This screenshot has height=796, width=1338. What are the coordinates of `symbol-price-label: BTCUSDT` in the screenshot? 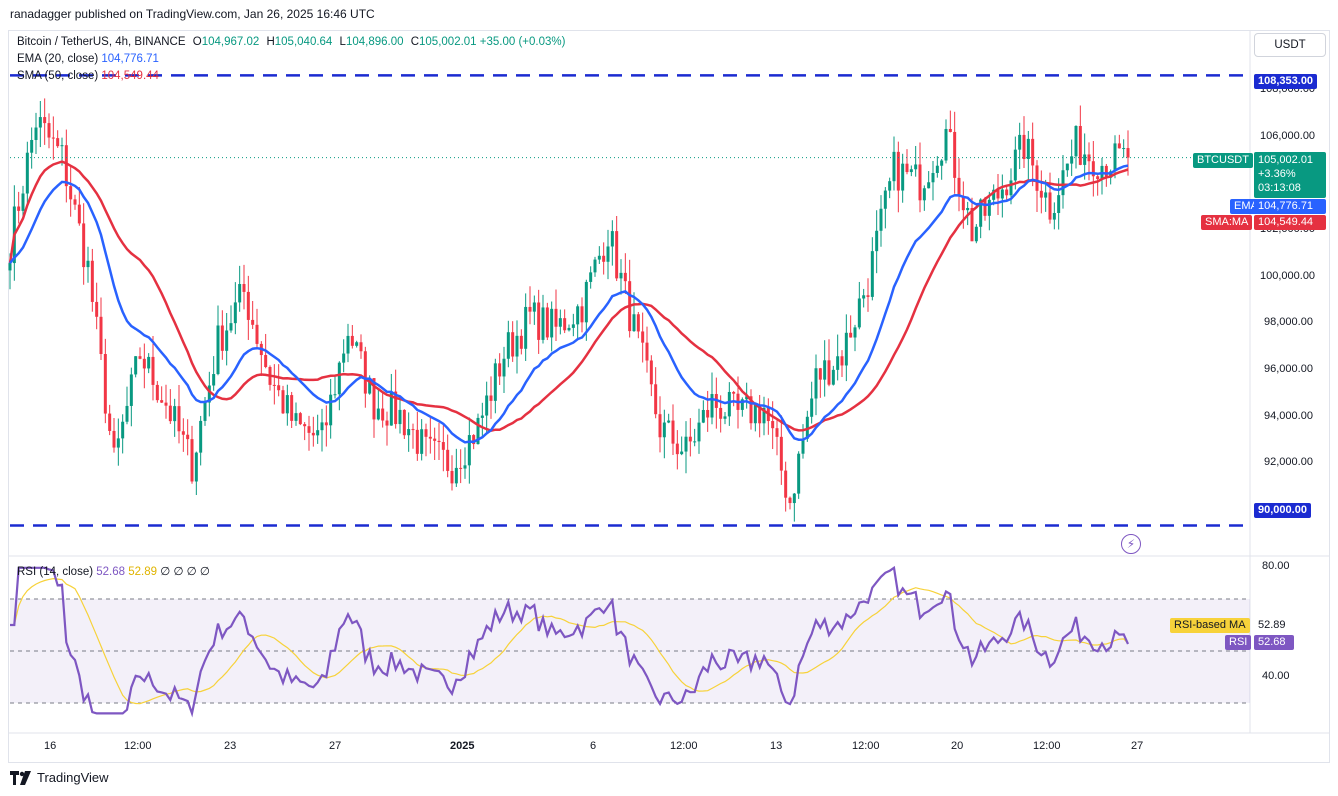 It's located at (1223, 160).